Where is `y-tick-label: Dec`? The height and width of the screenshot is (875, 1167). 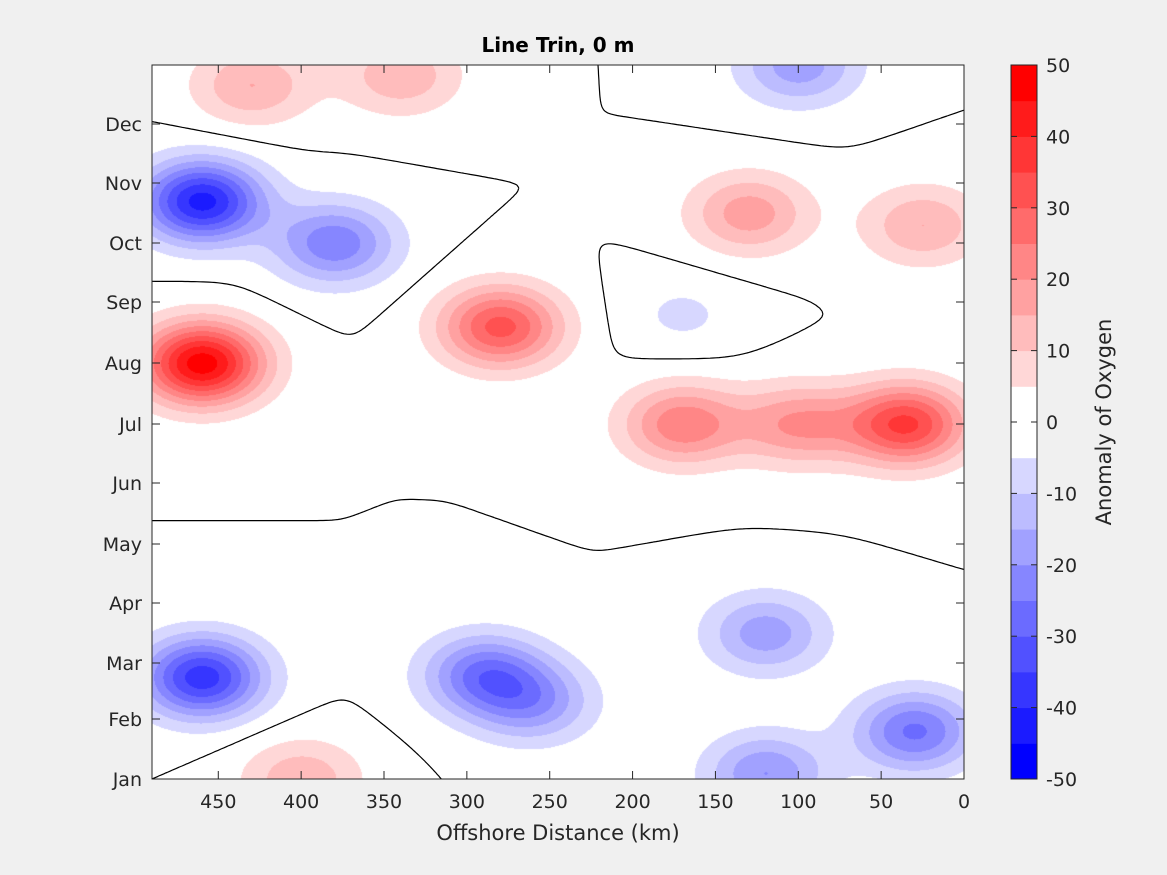 y-tick-label: Dec is located at coordinates (123, 125).